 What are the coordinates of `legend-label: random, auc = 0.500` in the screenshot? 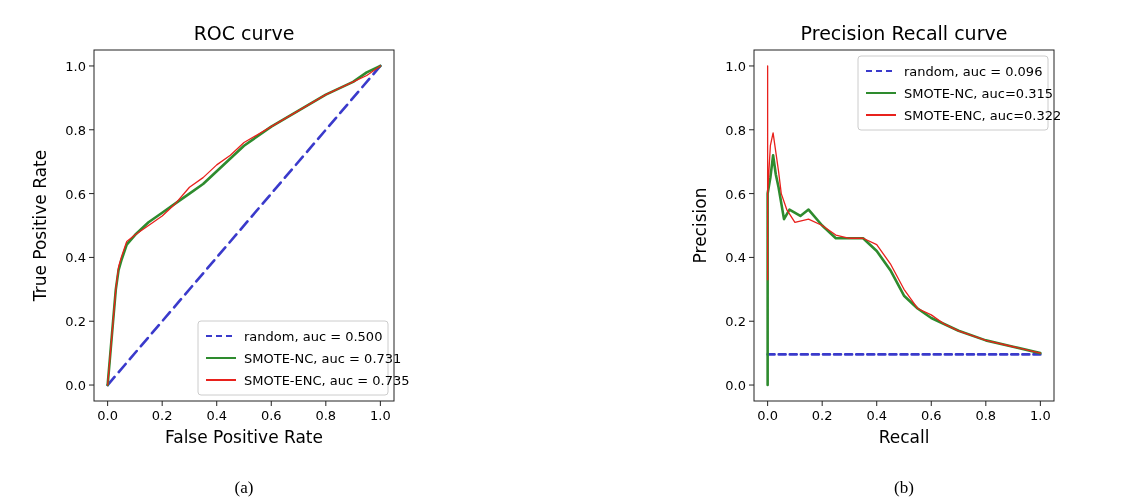 It's located at (313, 336).